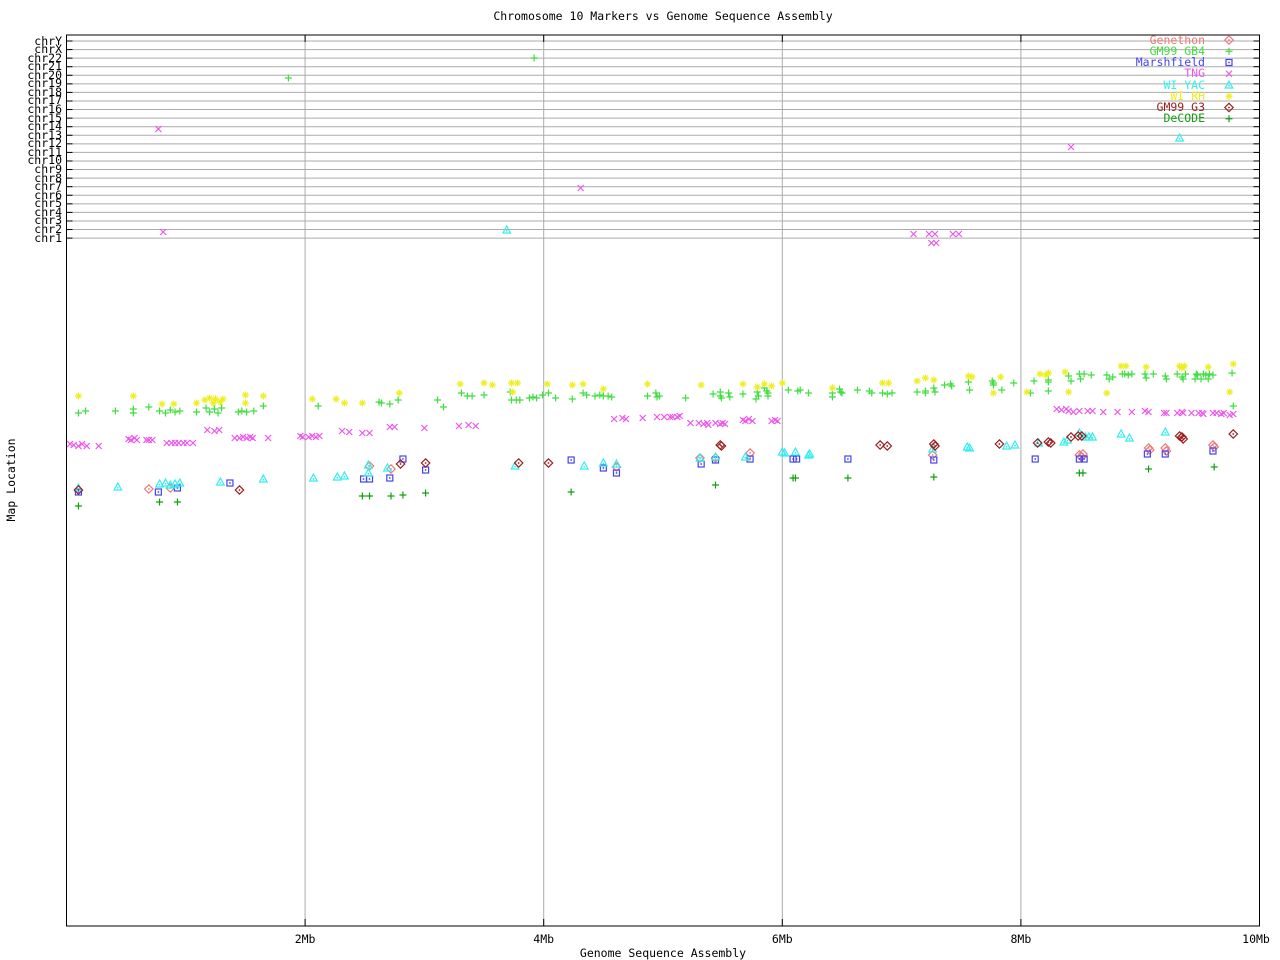 Image resolution: width=1280 pixels, height=960 pixels. I want to click on legend-marker-decode, so click(1229, 119).